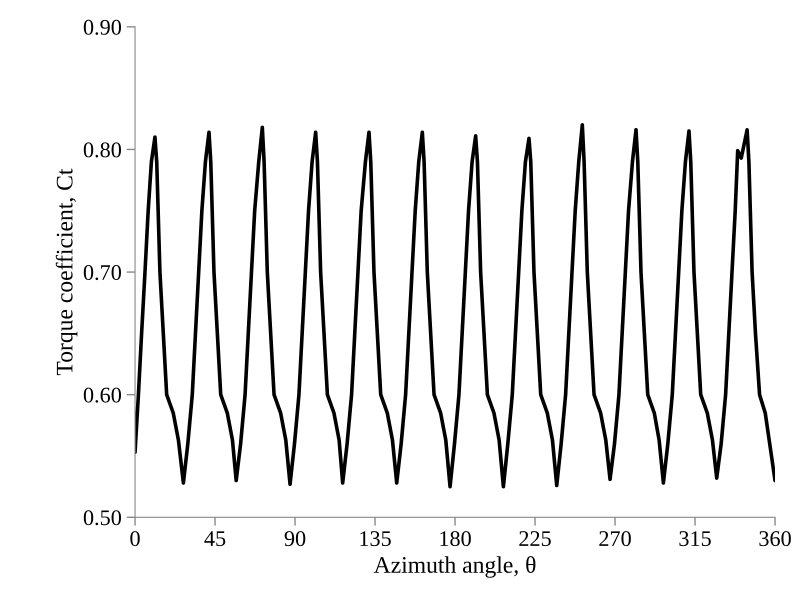 The image size is (799, 610). What do you see at coordinates (102, 272) in the screenshot?
I see `y-tick-label: 0.70` at bounding box center [102, 272].